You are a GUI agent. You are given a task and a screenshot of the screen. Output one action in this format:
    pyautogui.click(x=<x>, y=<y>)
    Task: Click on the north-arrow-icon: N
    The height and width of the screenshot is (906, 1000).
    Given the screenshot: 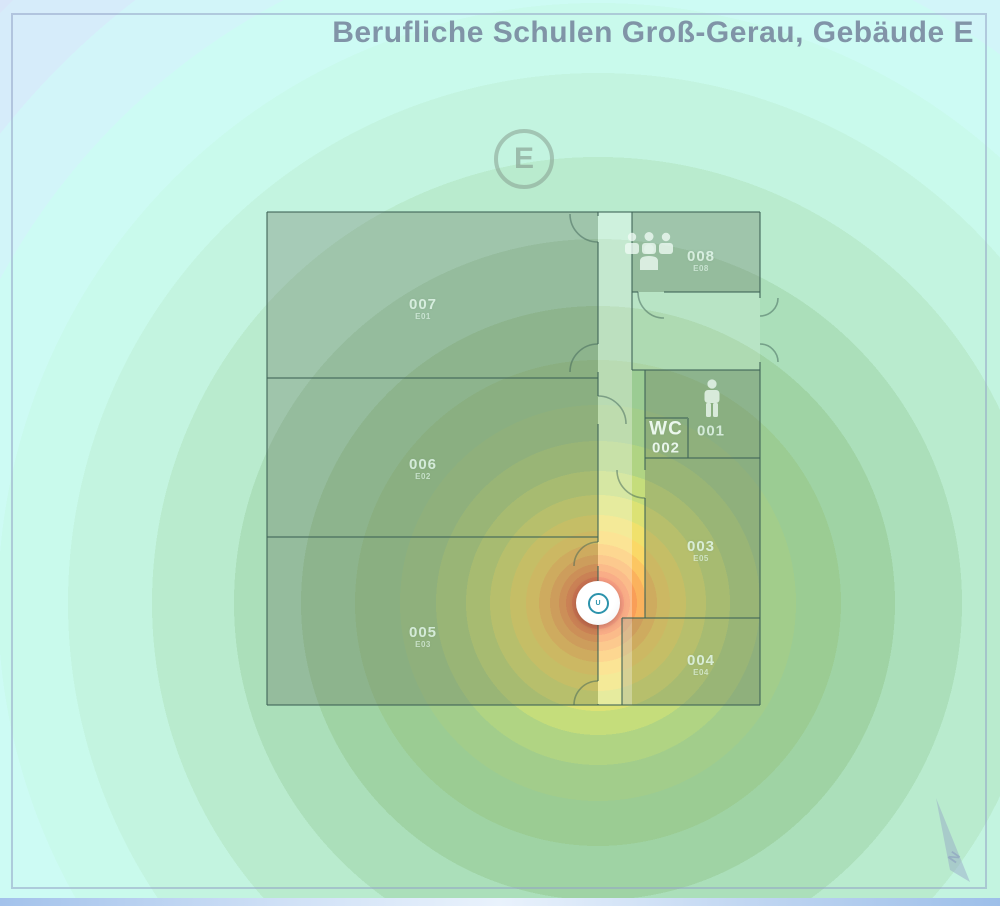 What is the action you would take?
    pyautogui.click(x=953, y=840)
    